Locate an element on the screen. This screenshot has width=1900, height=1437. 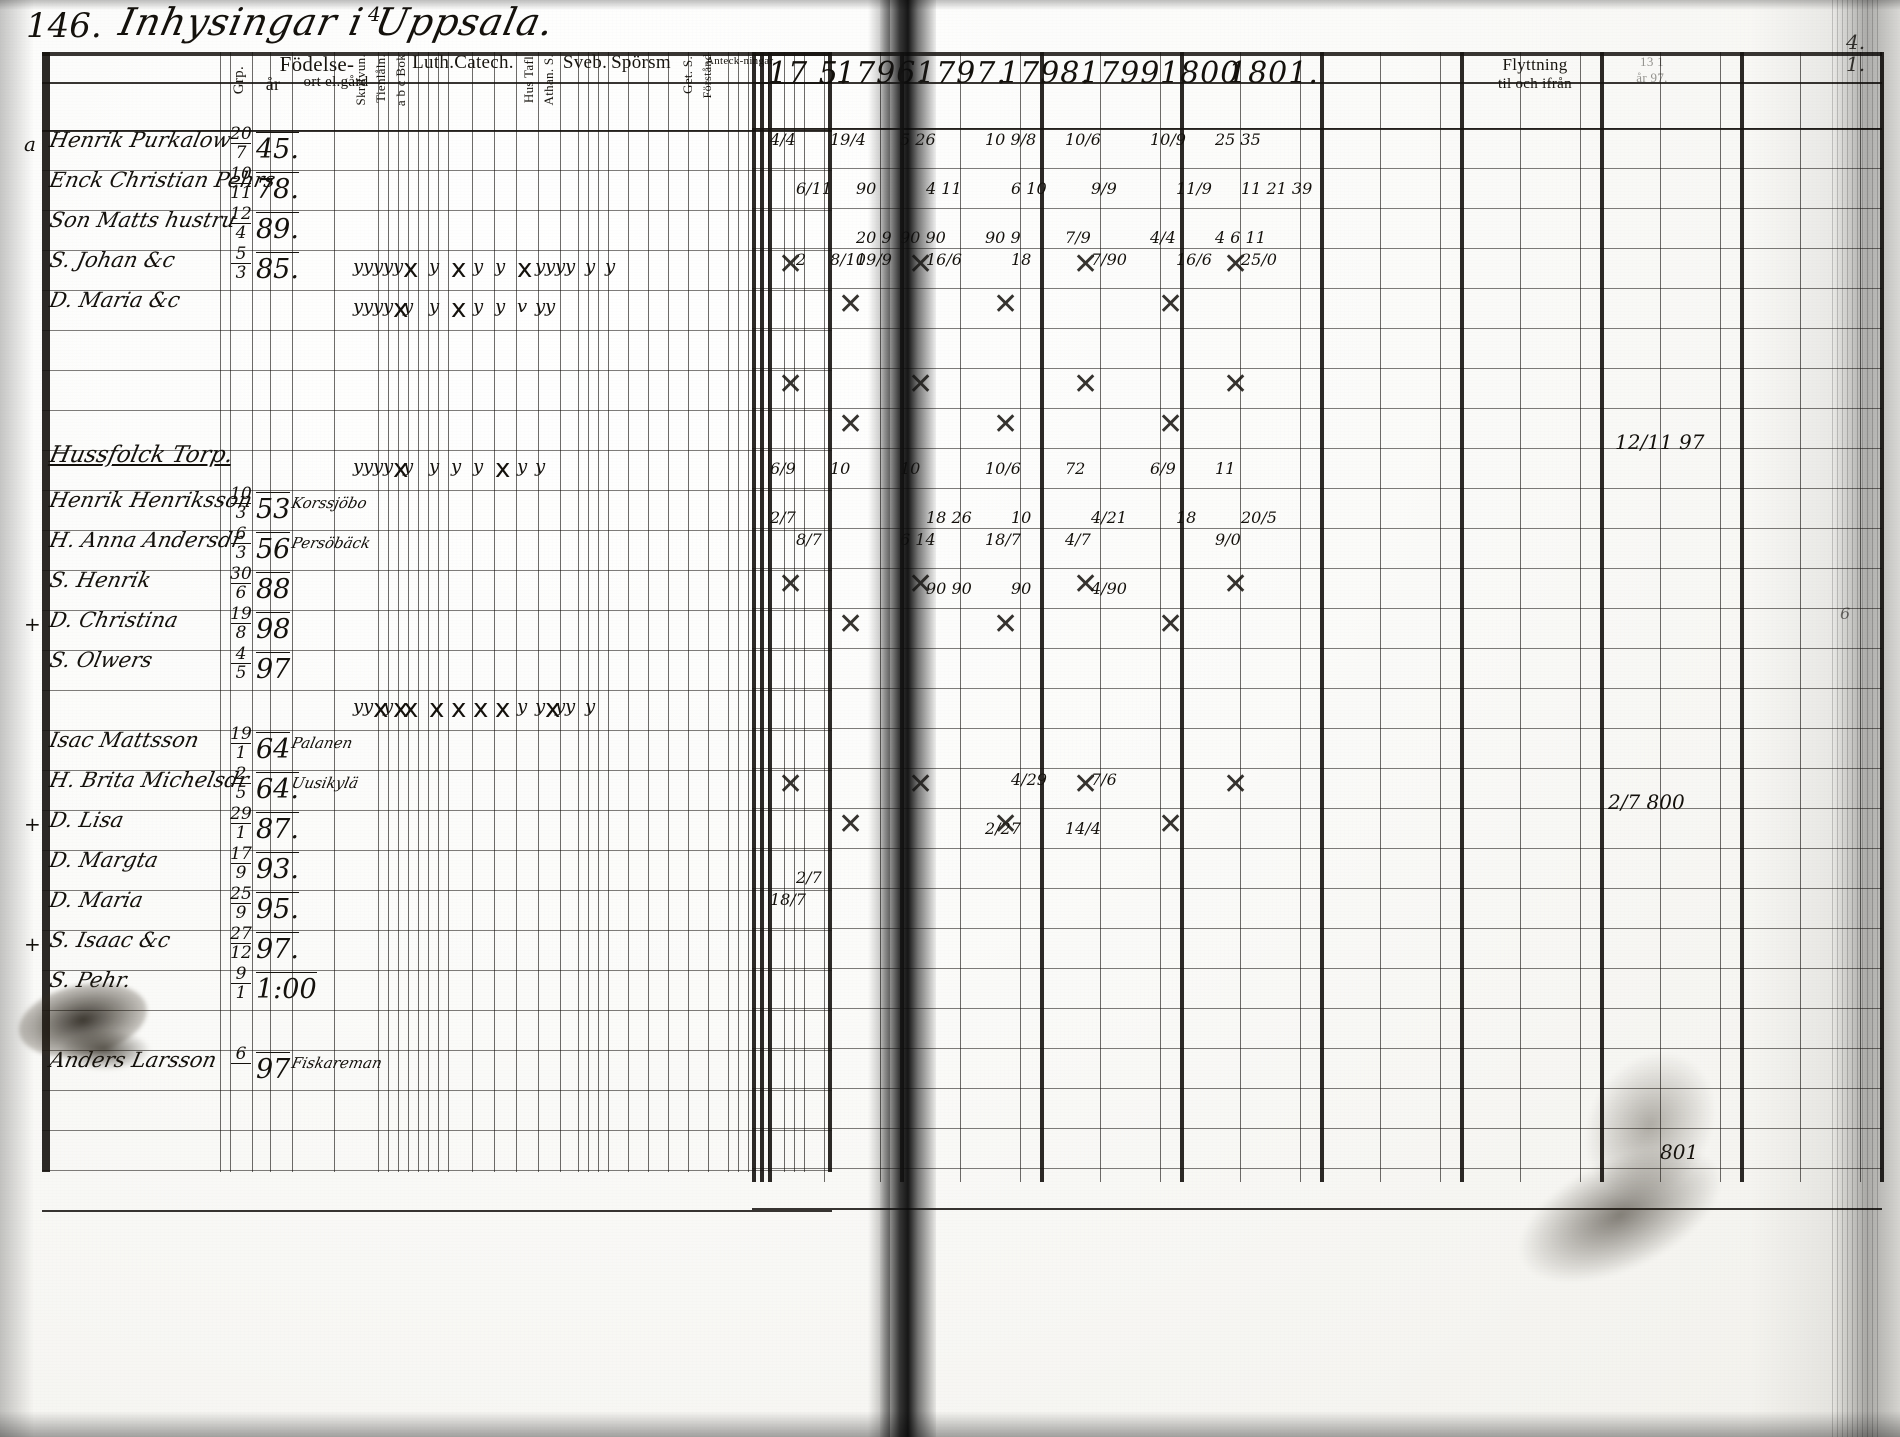
year-entry: 7/9 is located at coordinates (1078, 237).